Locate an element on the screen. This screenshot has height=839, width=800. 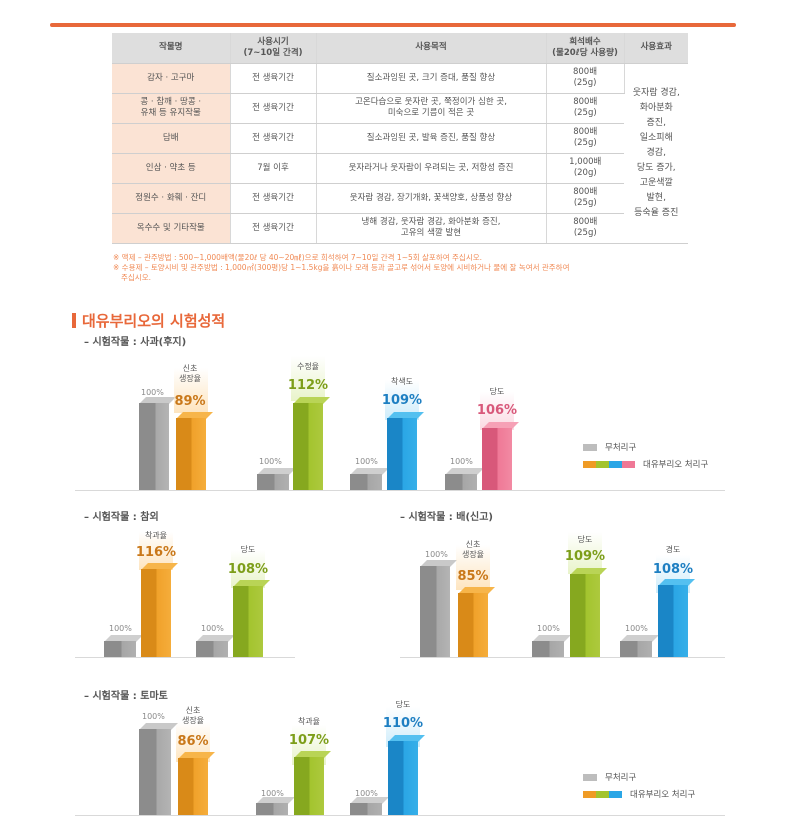
chart-apple-legend: 무처리구 대유부리오 처리구 is located at coordinates (645, 457).